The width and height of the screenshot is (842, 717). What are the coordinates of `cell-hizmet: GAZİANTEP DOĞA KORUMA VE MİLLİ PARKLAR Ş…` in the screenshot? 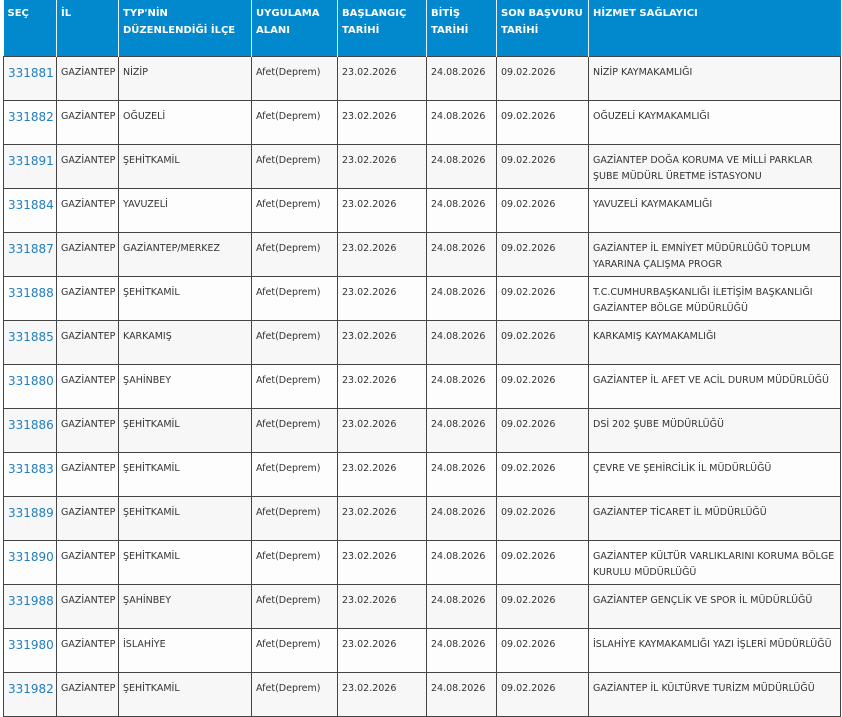 It's located at (714, 166).